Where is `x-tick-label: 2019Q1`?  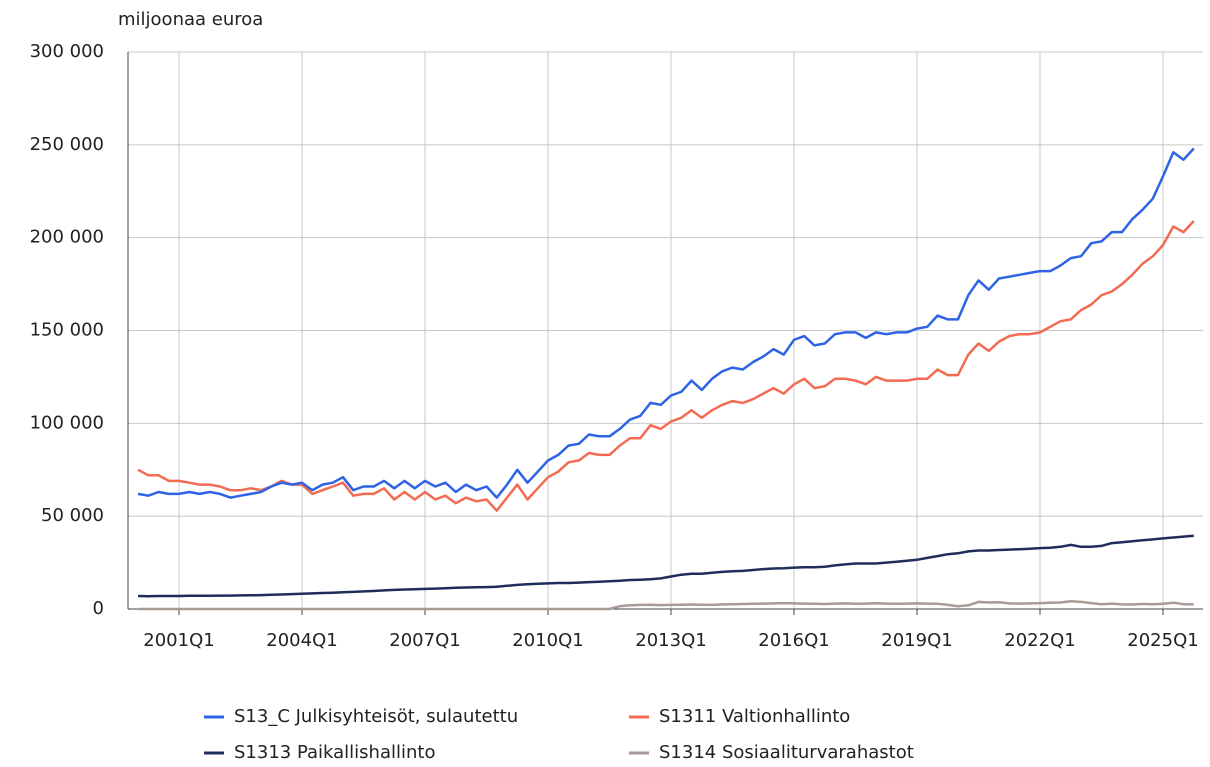
x-tick-label: 2019Q1 is located at coordinates (916, 640).